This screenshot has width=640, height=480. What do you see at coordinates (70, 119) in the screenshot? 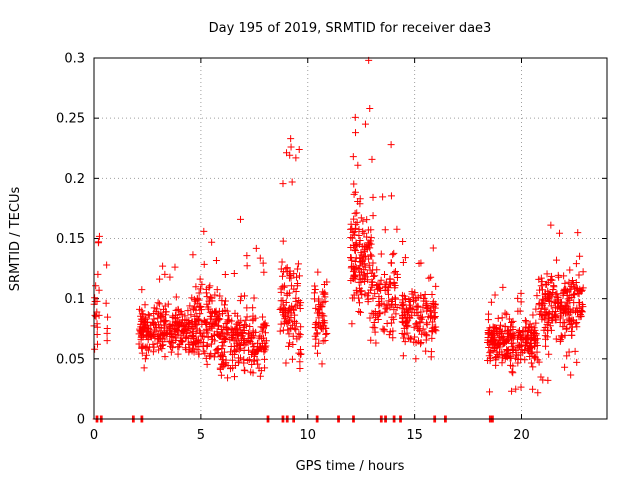
I see `y-tick-label: 0.25` at bounding box center [70, 119].